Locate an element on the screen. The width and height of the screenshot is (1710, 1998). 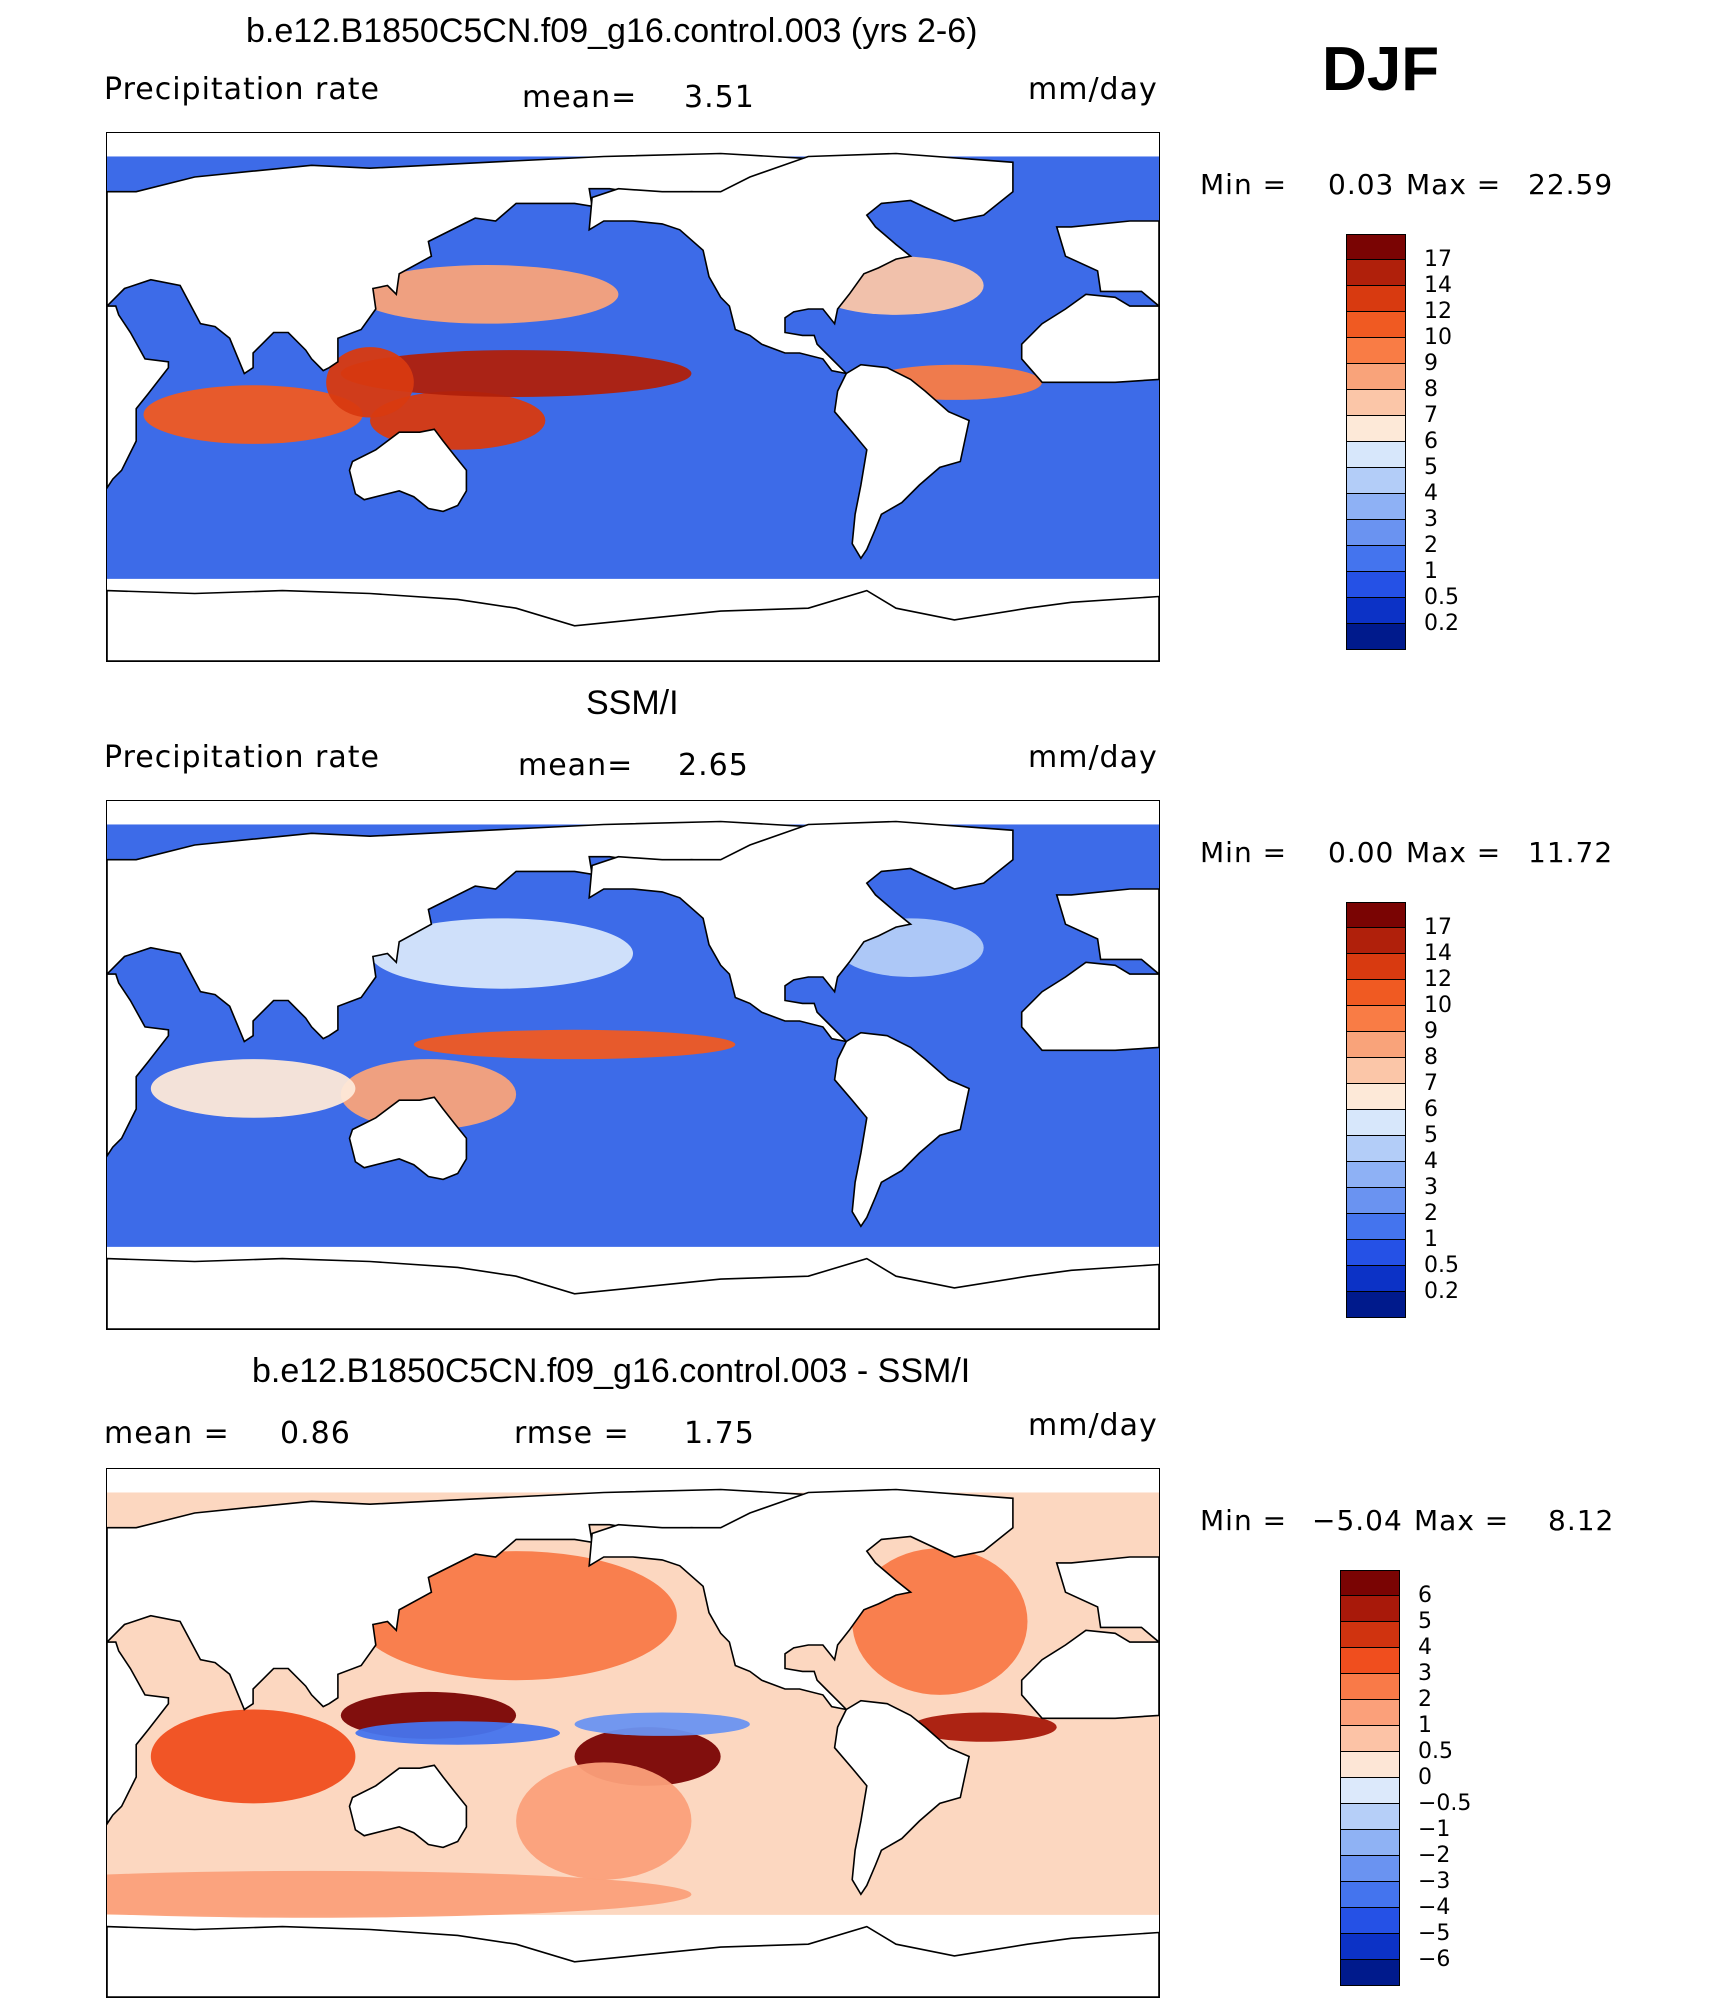
max-label-diff: Max = is located at coordinates (1462, 1520).